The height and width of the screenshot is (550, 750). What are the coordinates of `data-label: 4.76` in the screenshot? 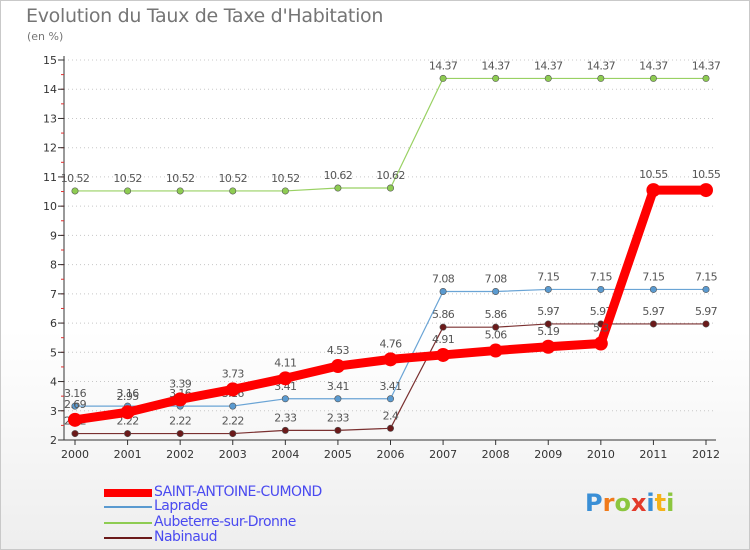 It's located at (390, 343).